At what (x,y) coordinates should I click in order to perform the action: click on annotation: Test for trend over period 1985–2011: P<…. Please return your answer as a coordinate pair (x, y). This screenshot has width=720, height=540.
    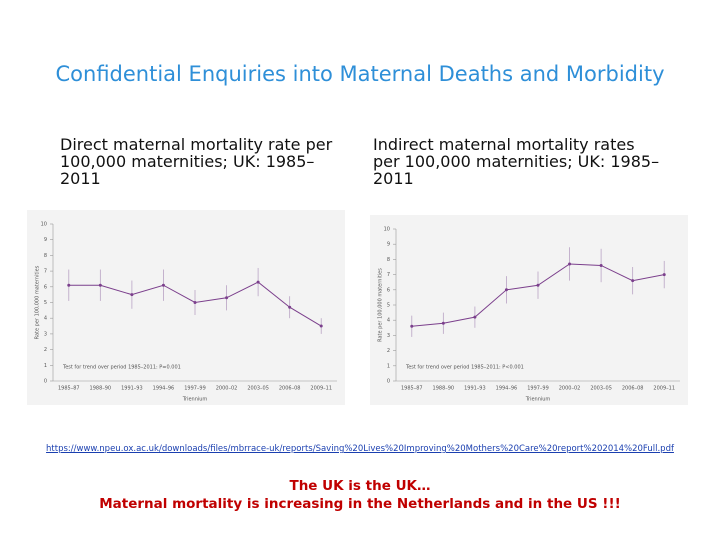
    Looking at the image, I should click on (464, 368).